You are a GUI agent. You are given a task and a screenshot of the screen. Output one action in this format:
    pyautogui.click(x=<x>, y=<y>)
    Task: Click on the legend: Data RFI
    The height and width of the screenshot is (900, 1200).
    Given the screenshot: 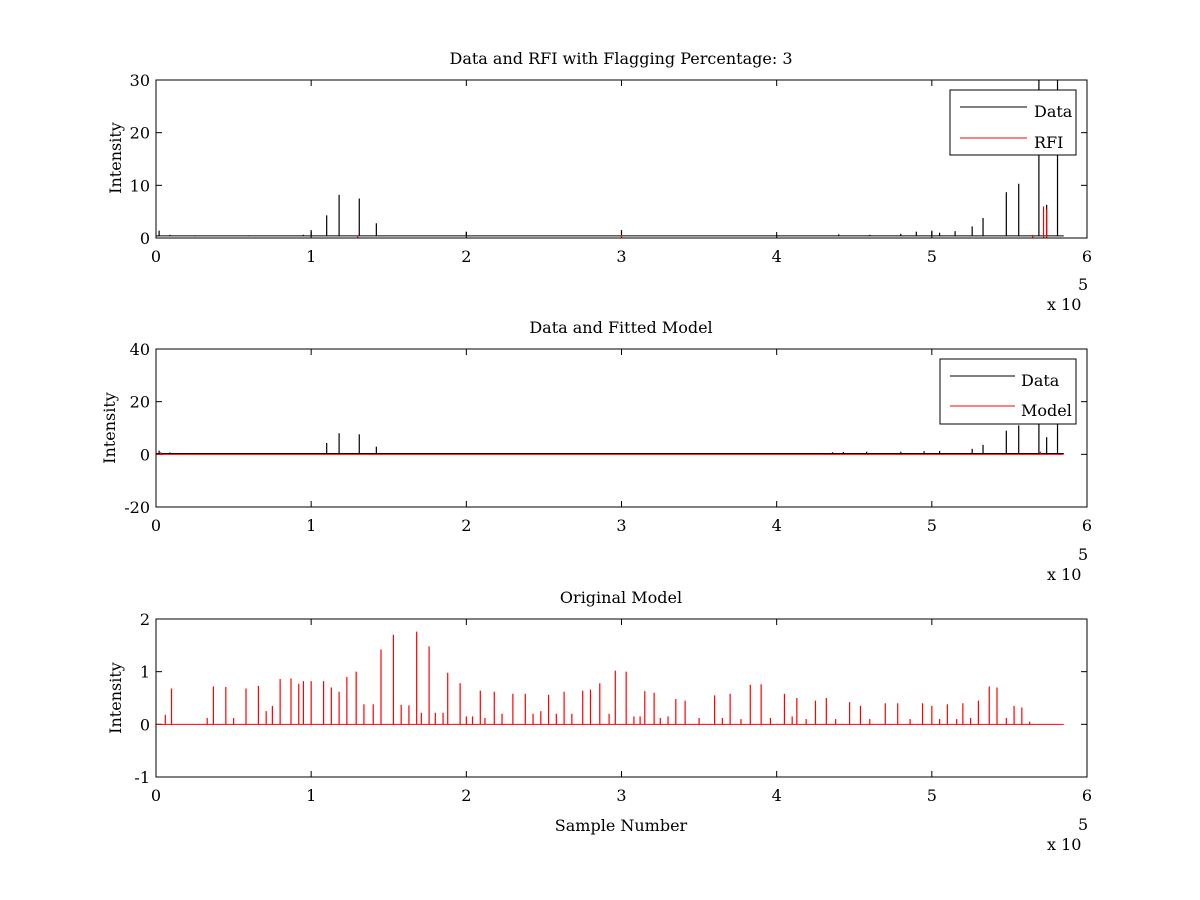 What is the action you would take?
    pyautogui.click(x=1013, y=122)
    